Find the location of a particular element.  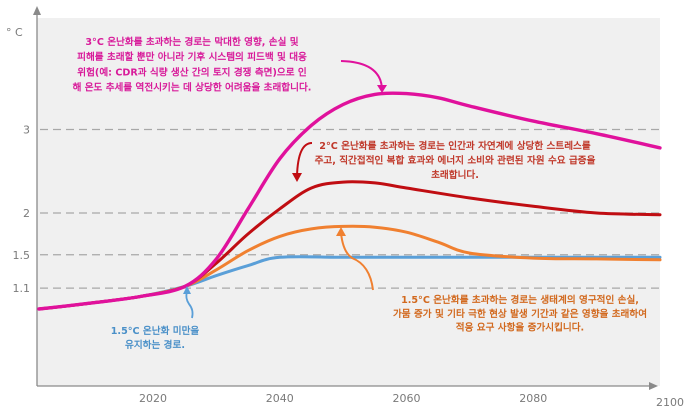

annotation-line: 적응 요구 사항을 증가시킵니다. is located at coordinates (520, 328).